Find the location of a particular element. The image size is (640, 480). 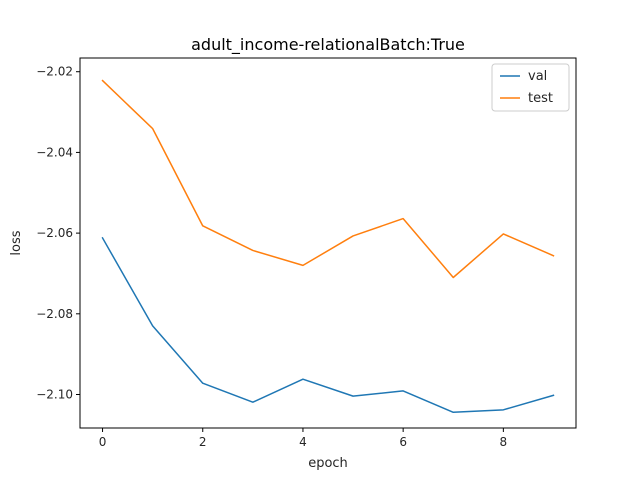

y-tick-label: −2.08 is located at coordinates (54, 314).